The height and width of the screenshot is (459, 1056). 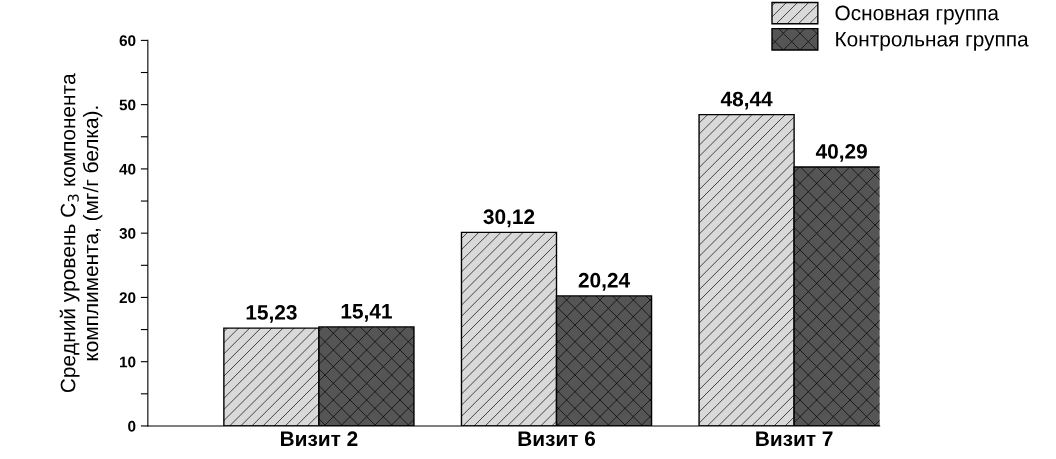 What do you see at coordinates (127, 41) in the screenshot?
I see `y-tick-label: 60` at bounding box center [127, 41].